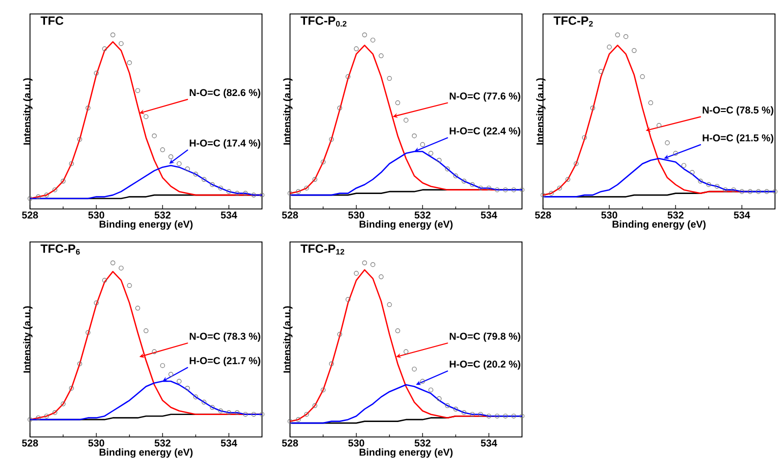 This screenshot has height=464, width=779. I want to click on annotation: H-O=C (21.5 %), so click(738, 139).